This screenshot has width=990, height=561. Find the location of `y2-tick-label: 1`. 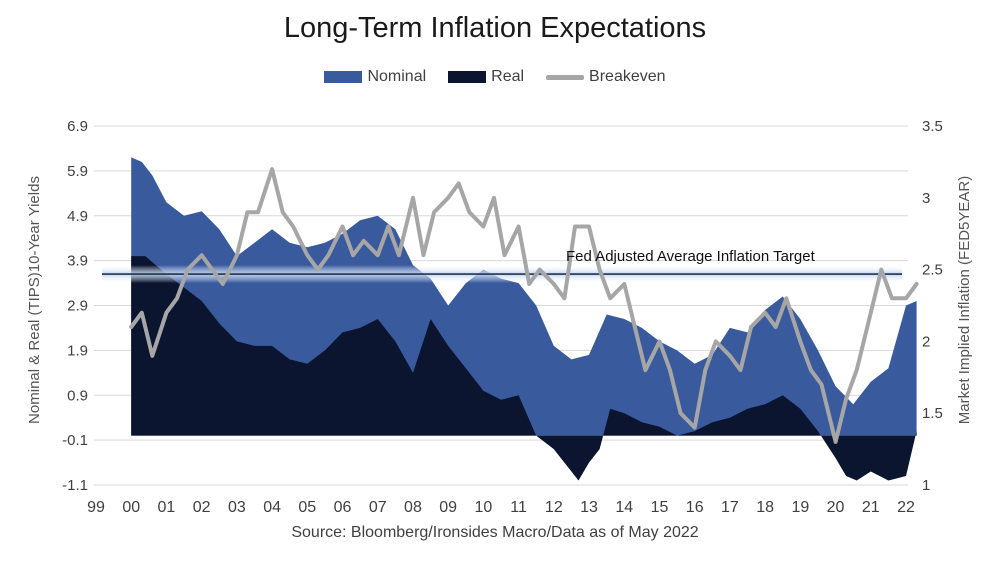

y2-tick-label: 1 is located at coordinates (926, 485).